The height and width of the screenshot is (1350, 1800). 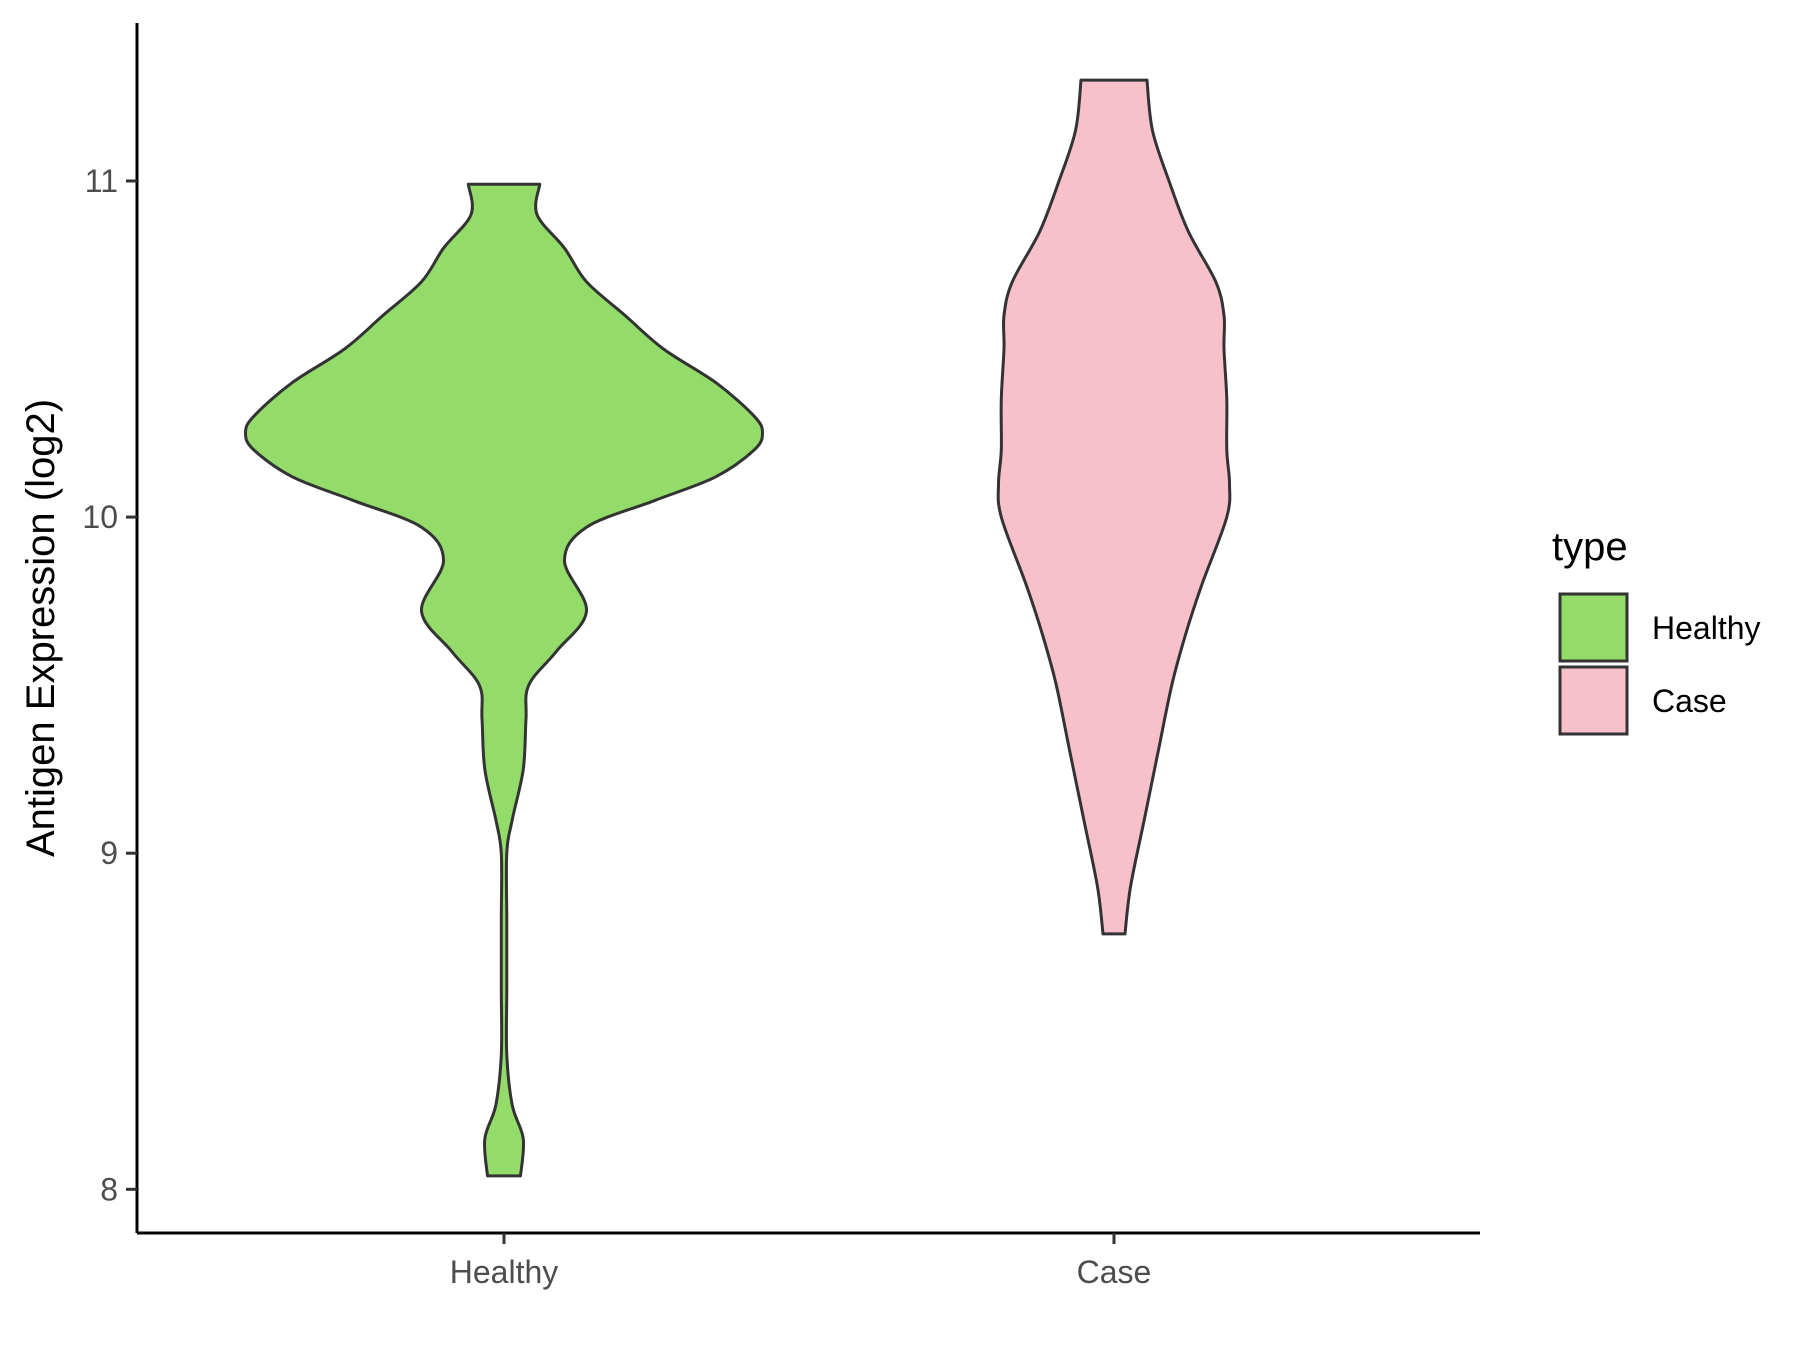 I want to click on legend-label: Case, so click(x=1689, y=701).